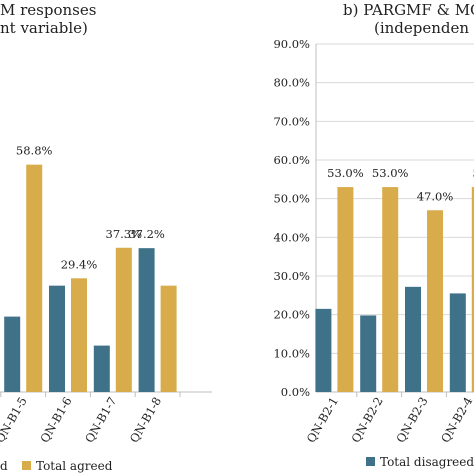 This screenshot has height=474, width=474. What do you see at coordinates (473, 173) in the screenshot?
I see `right-data-label: 53` at bounding box center [473, 173].